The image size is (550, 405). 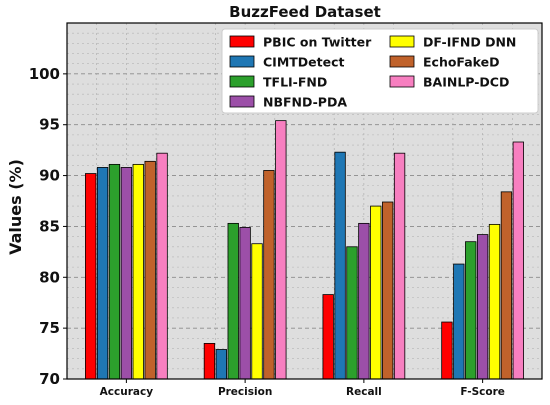 I want to click on legend-label: TFLI-FND, so click(x=295, y=82).